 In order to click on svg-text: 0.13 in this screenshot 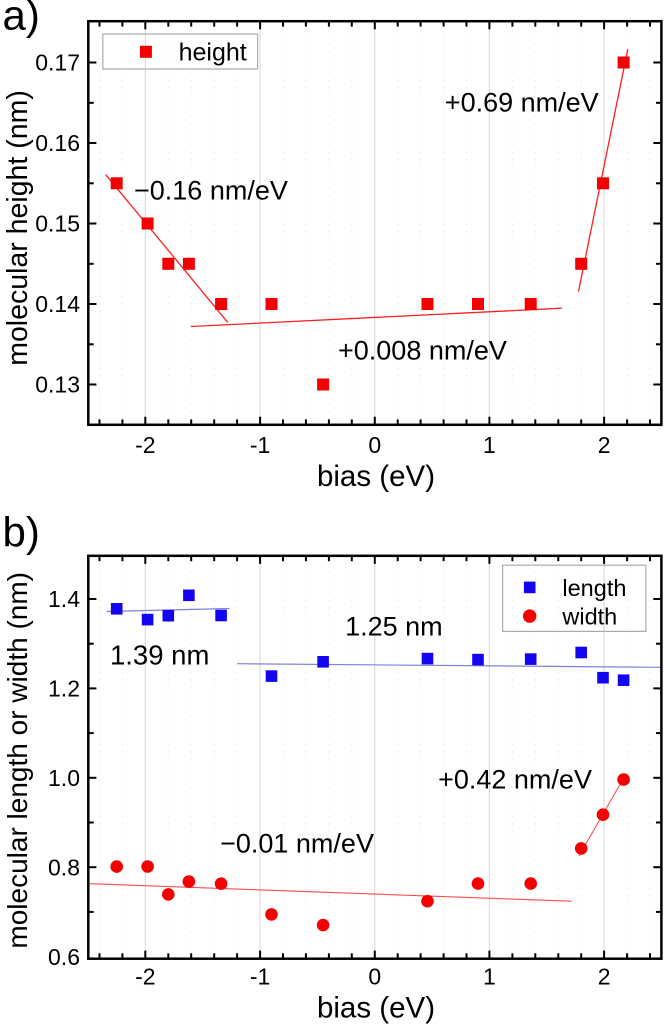, I will do `click(57, 385)`.